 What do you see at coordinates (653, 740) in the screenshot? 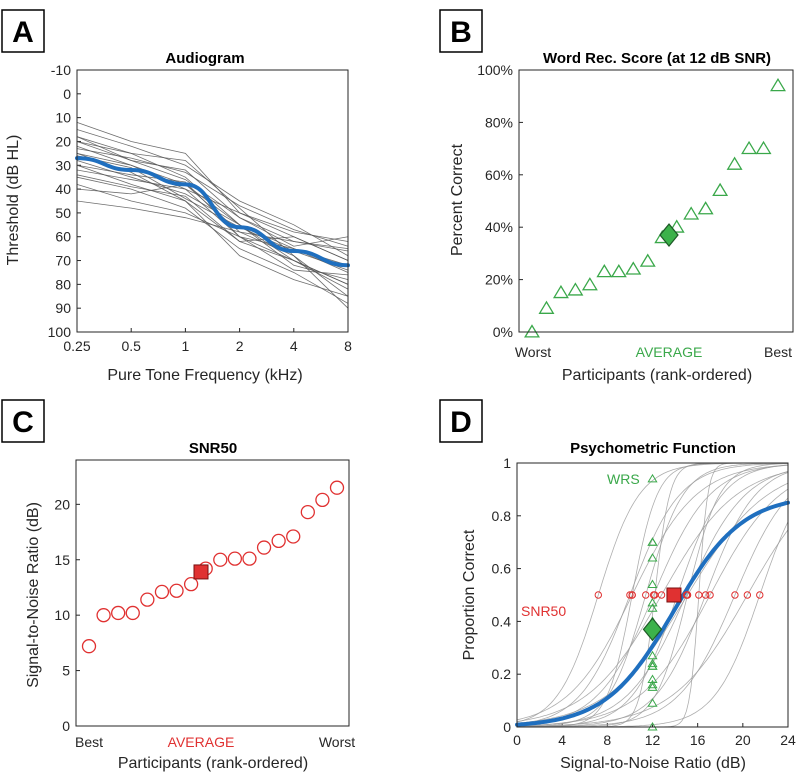
I see `panel-d-xtick-label: 12` at bounding box center [653, 740].